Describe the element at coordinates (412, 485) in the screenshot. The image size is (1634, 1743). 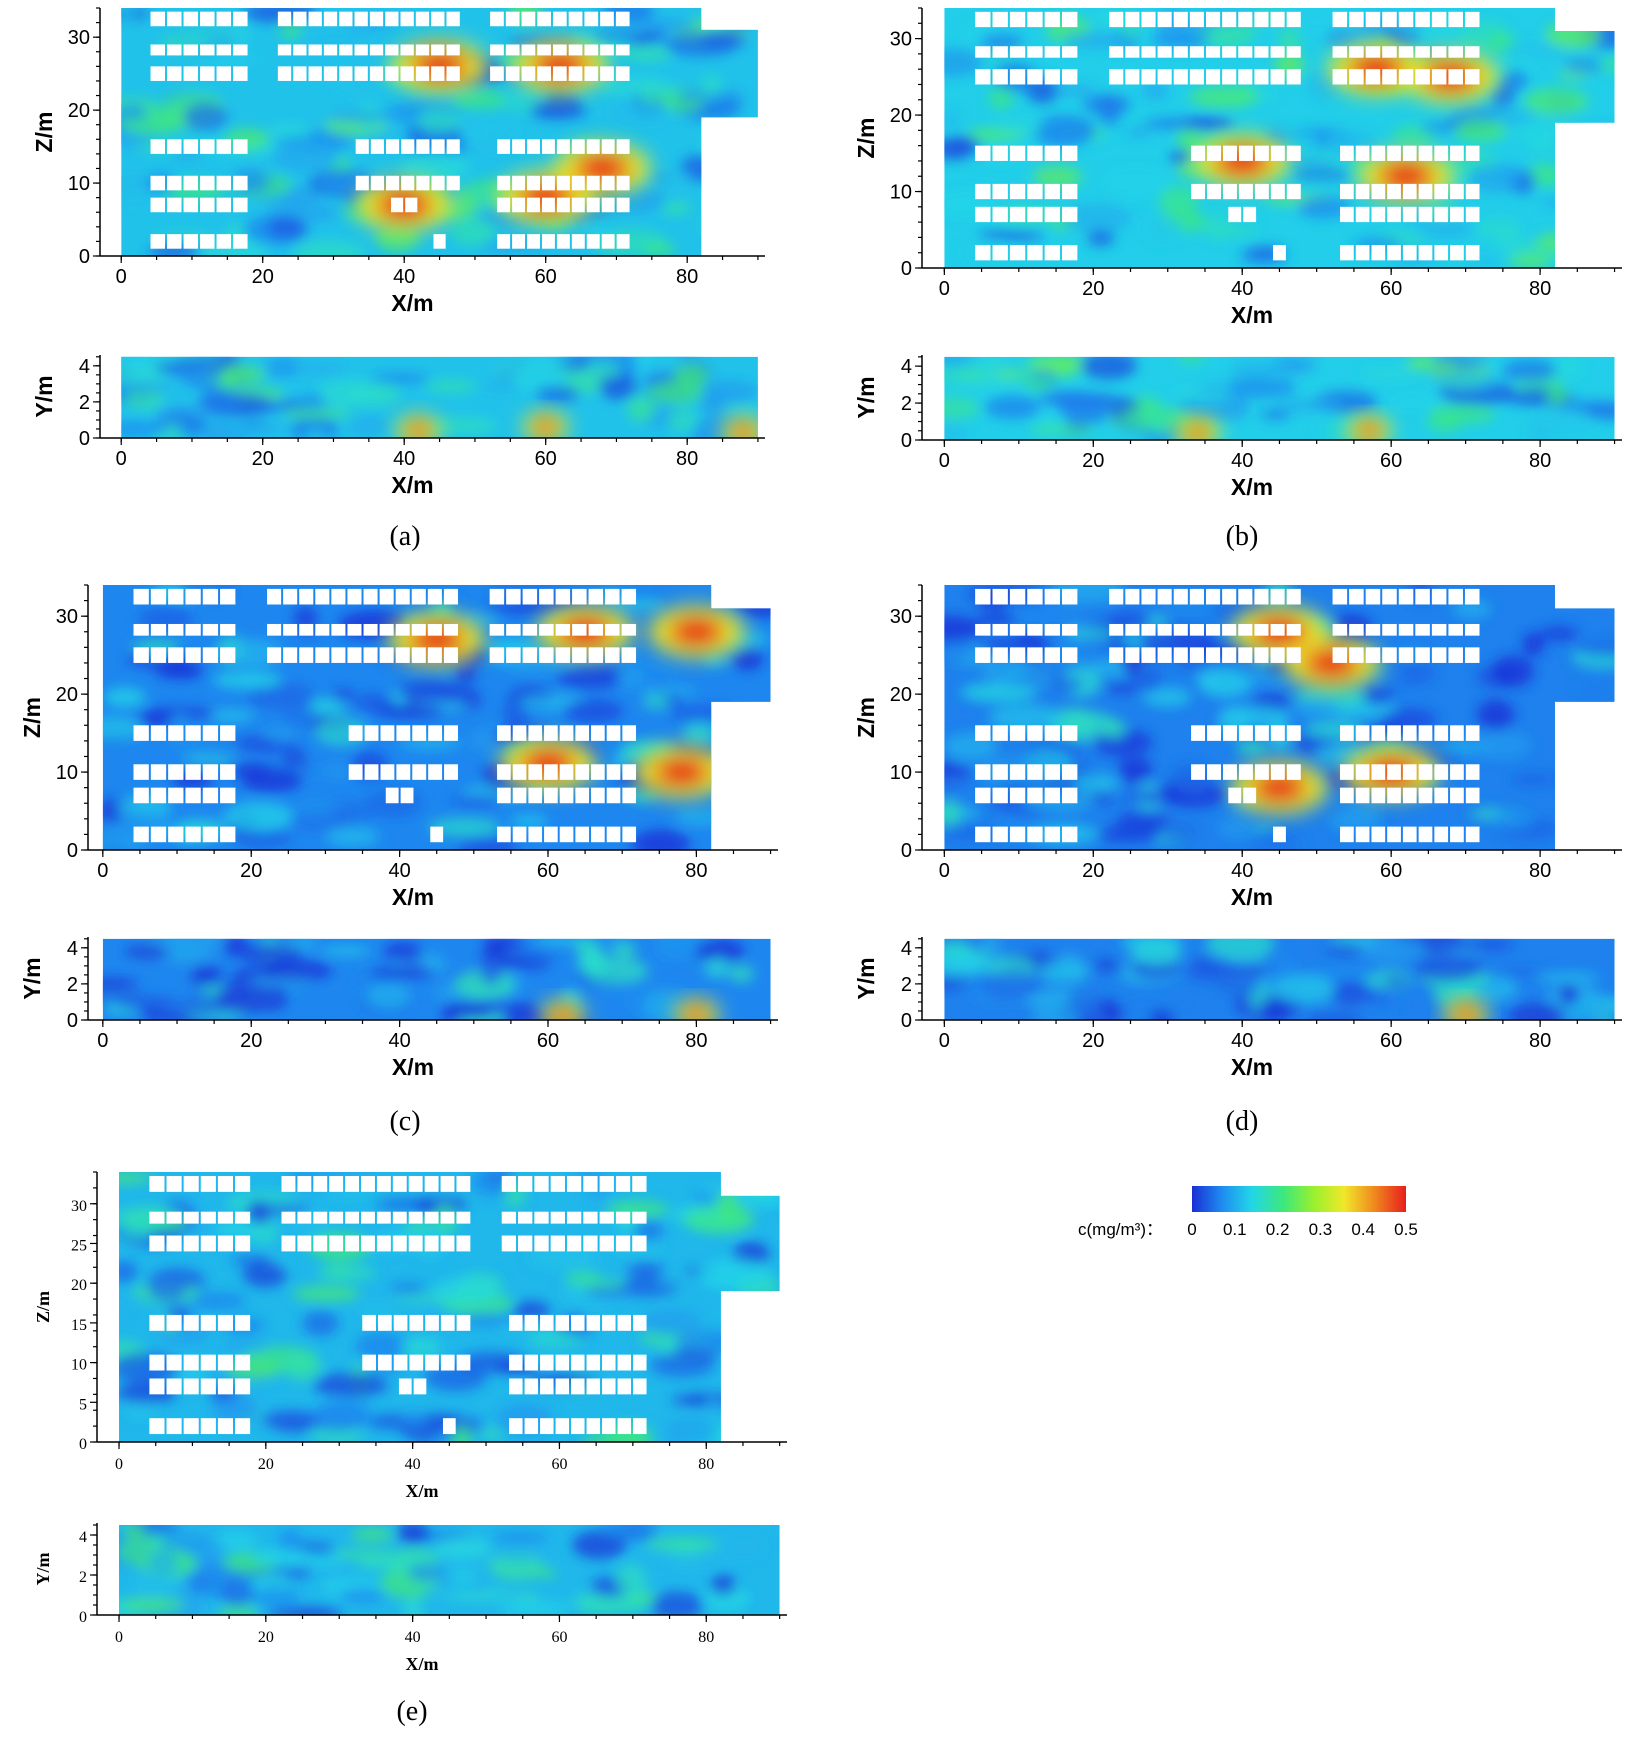
I see `x-axis-title: X/m` at that location.